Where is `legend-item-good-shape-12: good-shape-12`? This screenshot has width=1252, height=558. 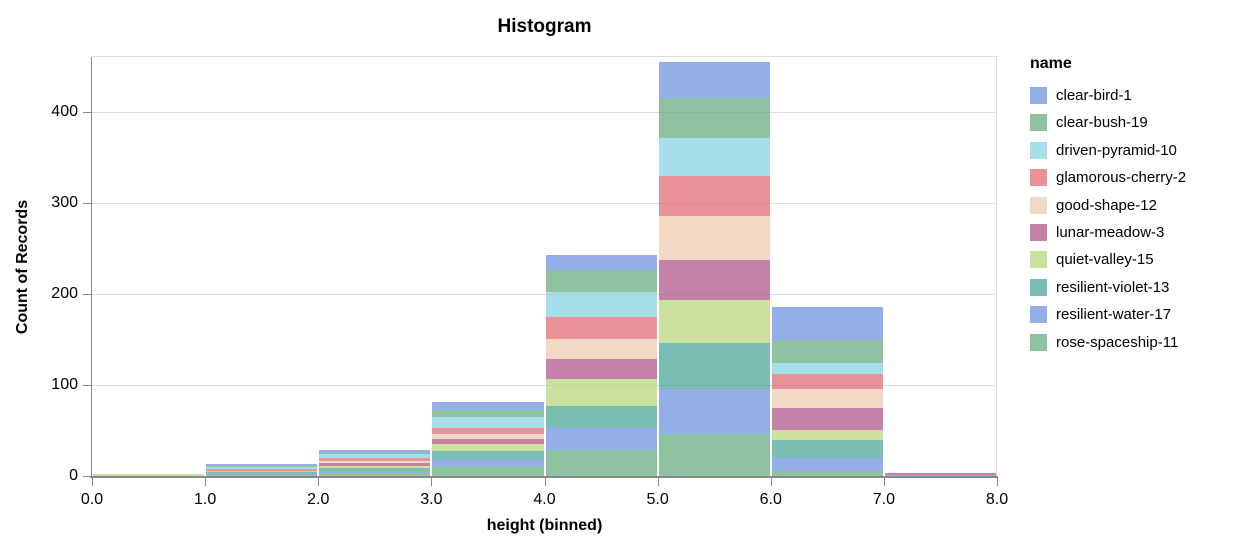
legend-item-good-shape-12: good-shape-12 is located at coordinates (1108, 205).